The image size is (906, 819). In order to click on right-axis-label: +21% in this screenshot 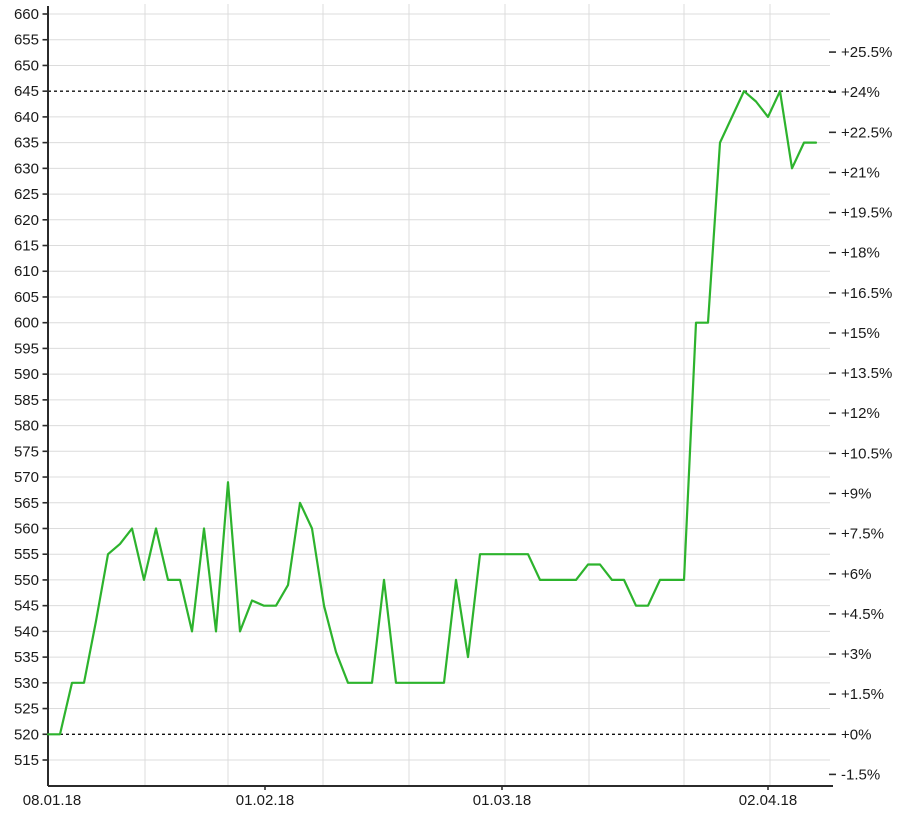, I will do `click(860, 172)`.